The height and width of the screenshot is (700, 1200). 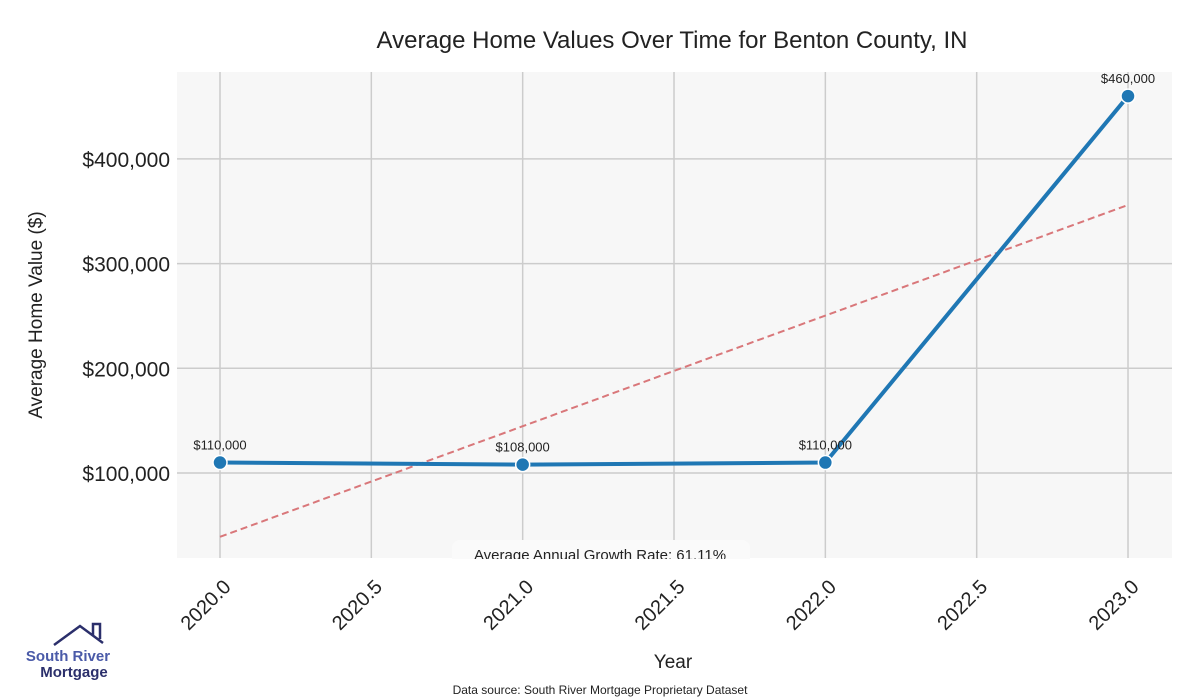 I want to click on y-tick-label: $100,000, so click(x=126, y=474).